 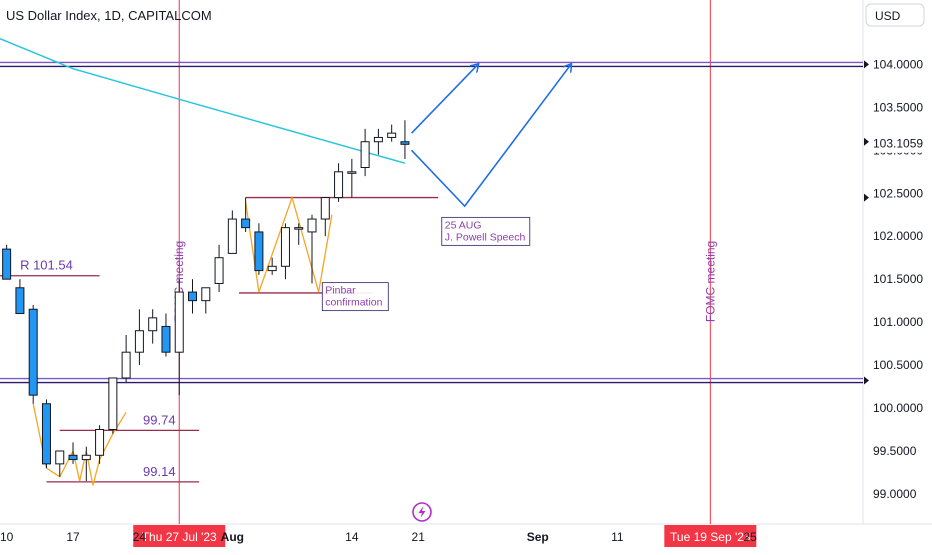 What do you see at coordinates (159, 471) in the screenshot?
I see `level-label: 99.14` at bounding box center [159, 471].